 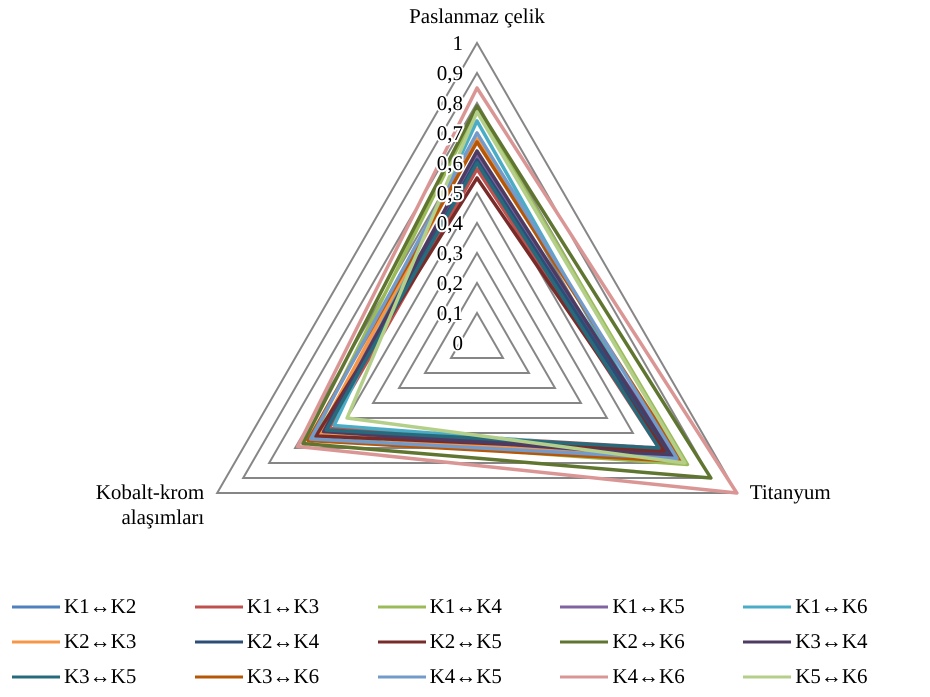 I want to click on y-tick-label: 0,5, so click(x=449, y=193).